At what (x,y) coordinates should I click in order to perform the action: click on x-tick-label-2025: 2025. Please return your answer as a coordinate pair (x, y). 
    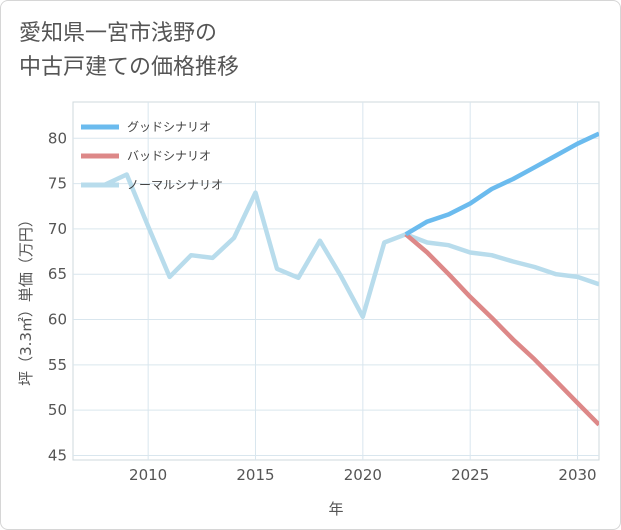
    Looking at the image, I should click on (470, 475).